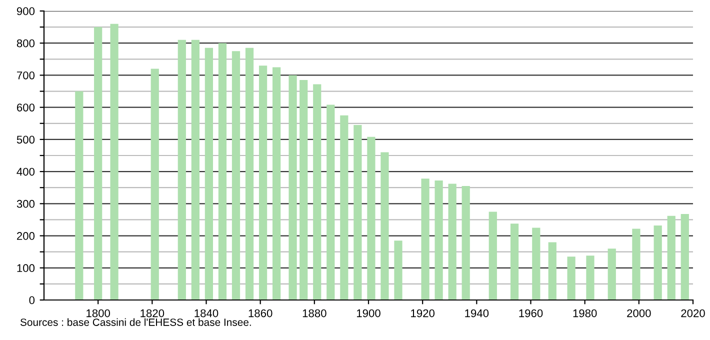  I want to click on x-tick-label: 1960, so click(531, 313).